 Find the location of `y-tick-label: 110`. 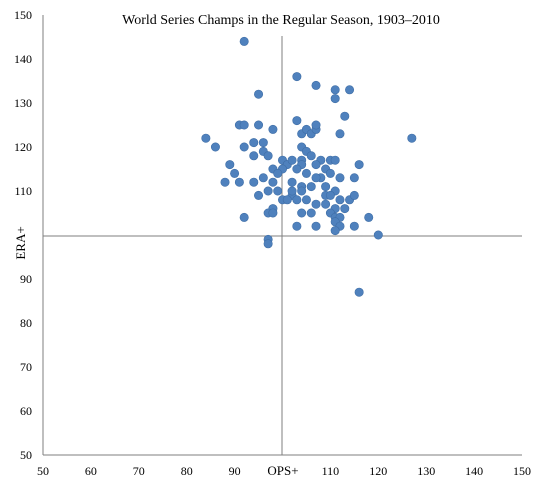

y-tick-label: 110 is located at coordinates (23, 191).